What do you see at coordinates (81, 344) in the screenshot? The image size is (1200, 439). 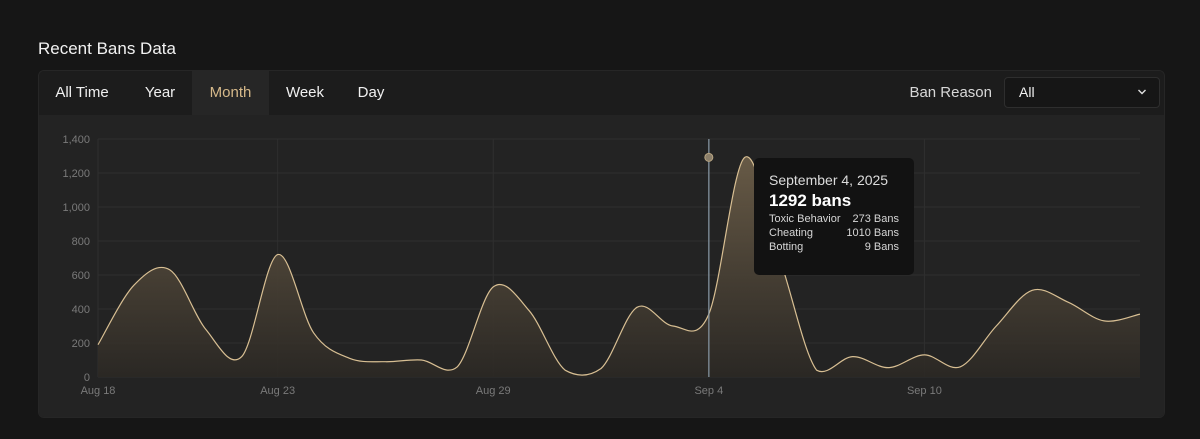 I see `y-tick-label: 200` at bounding box center [81, 344].